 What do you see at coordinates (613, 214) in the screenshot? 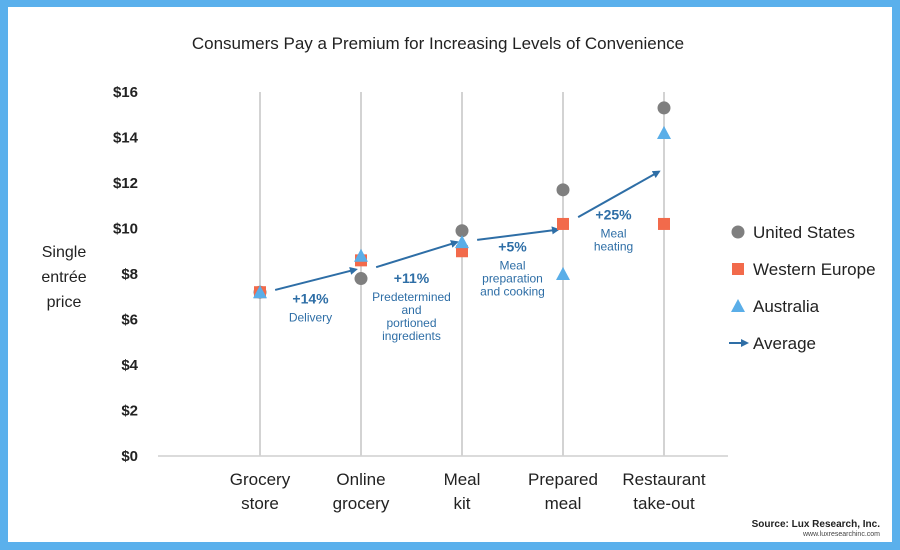
I see `average-pct-label: +25%` at bounding box center [613, 214].